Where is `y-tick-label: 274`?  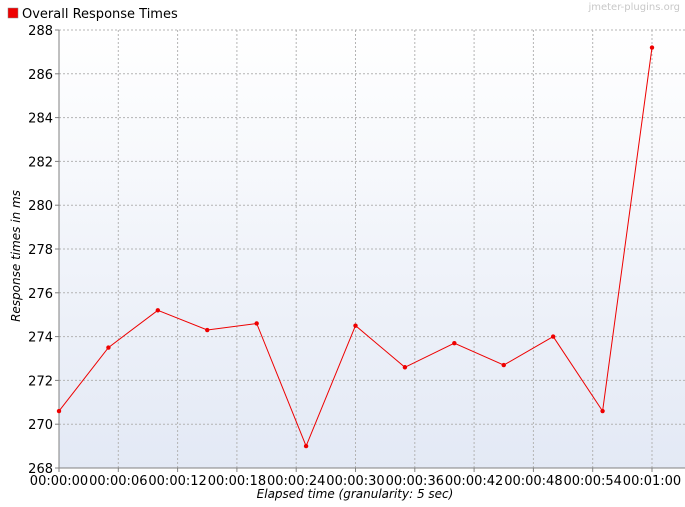 y-tick-label: 274 is located at coordinates (40, 338).